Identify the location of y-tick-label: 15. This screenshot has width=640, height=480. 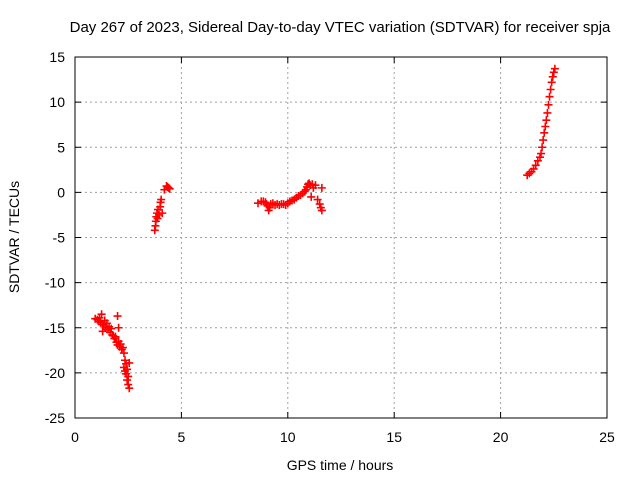
(57, 57).